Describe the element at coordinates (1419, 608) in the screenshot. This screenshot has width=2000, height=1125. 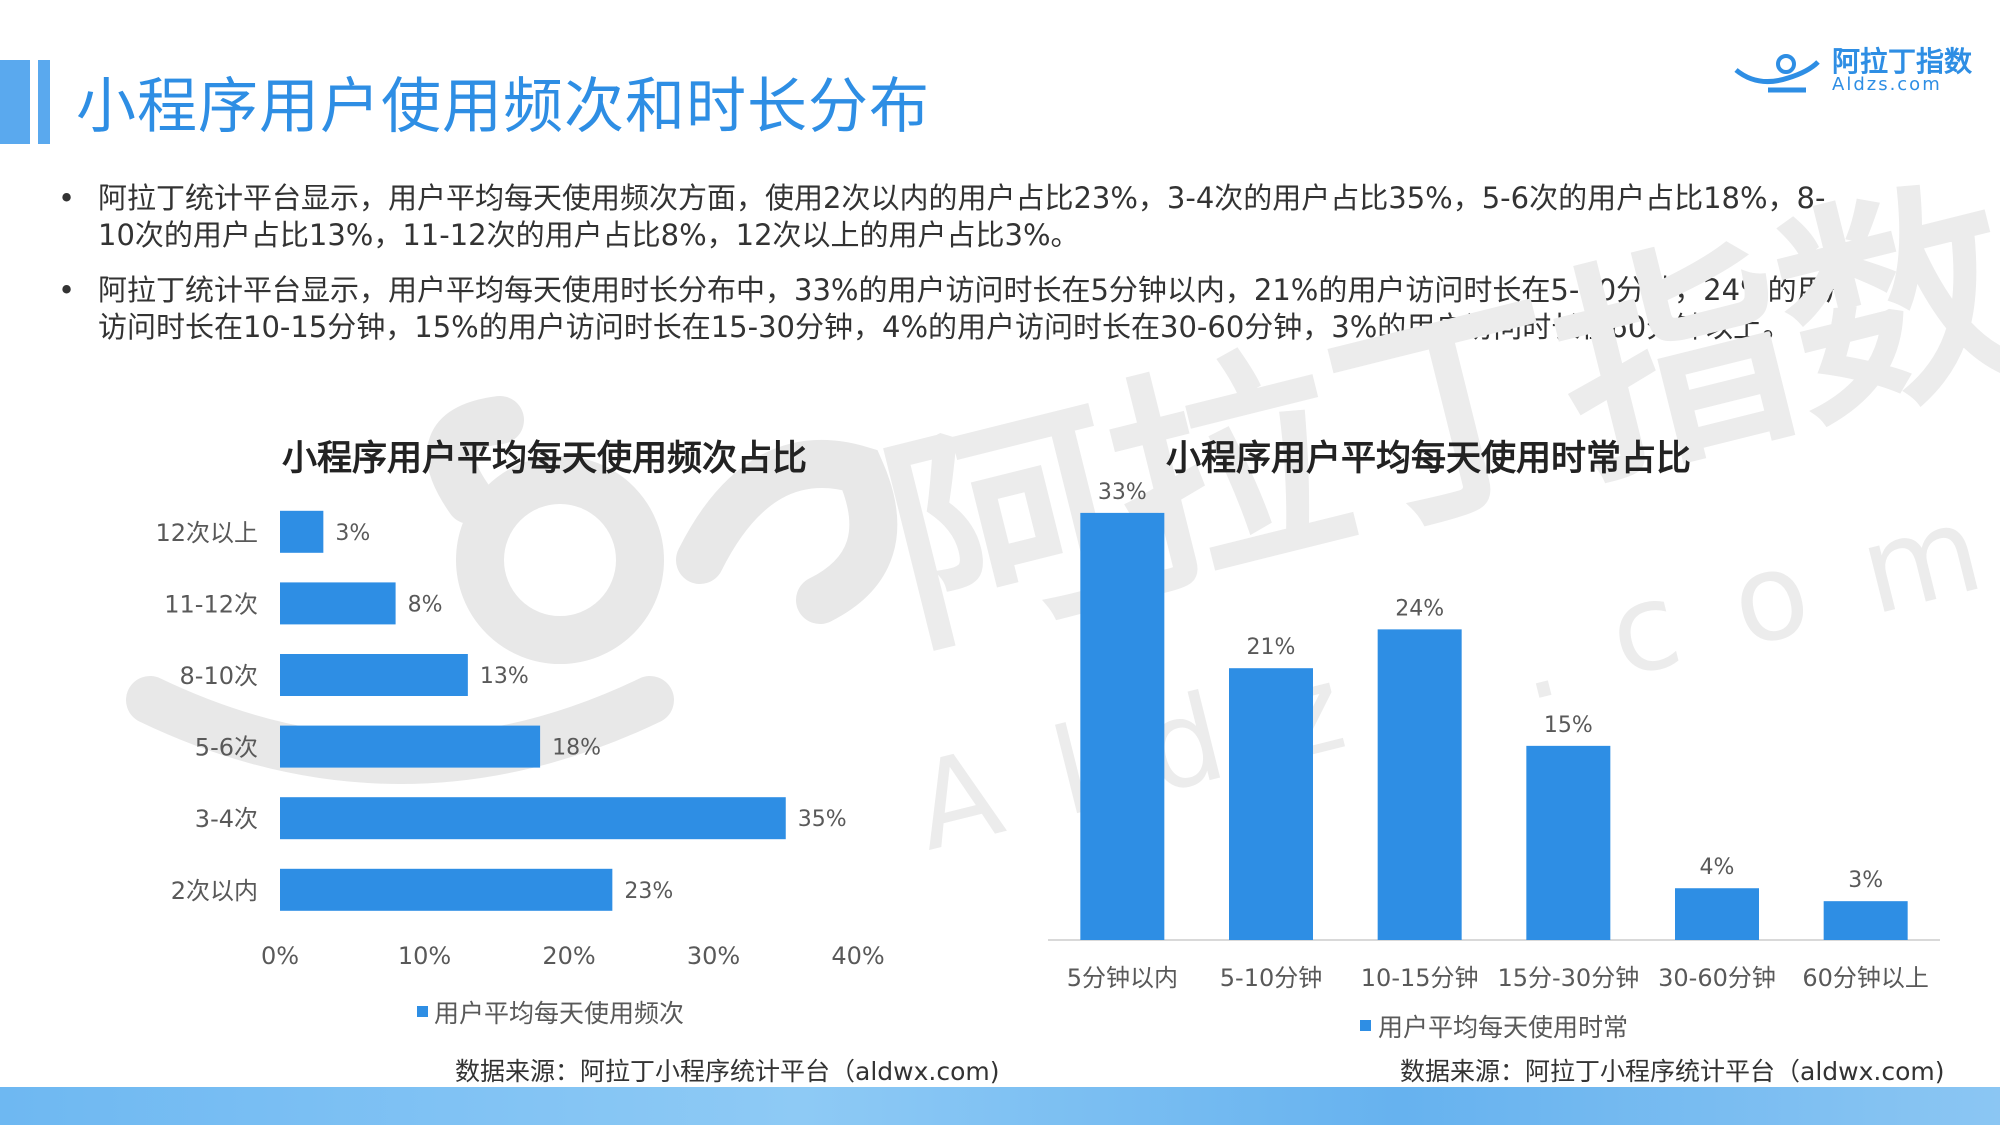
I see `data-label: 24%` at that location.